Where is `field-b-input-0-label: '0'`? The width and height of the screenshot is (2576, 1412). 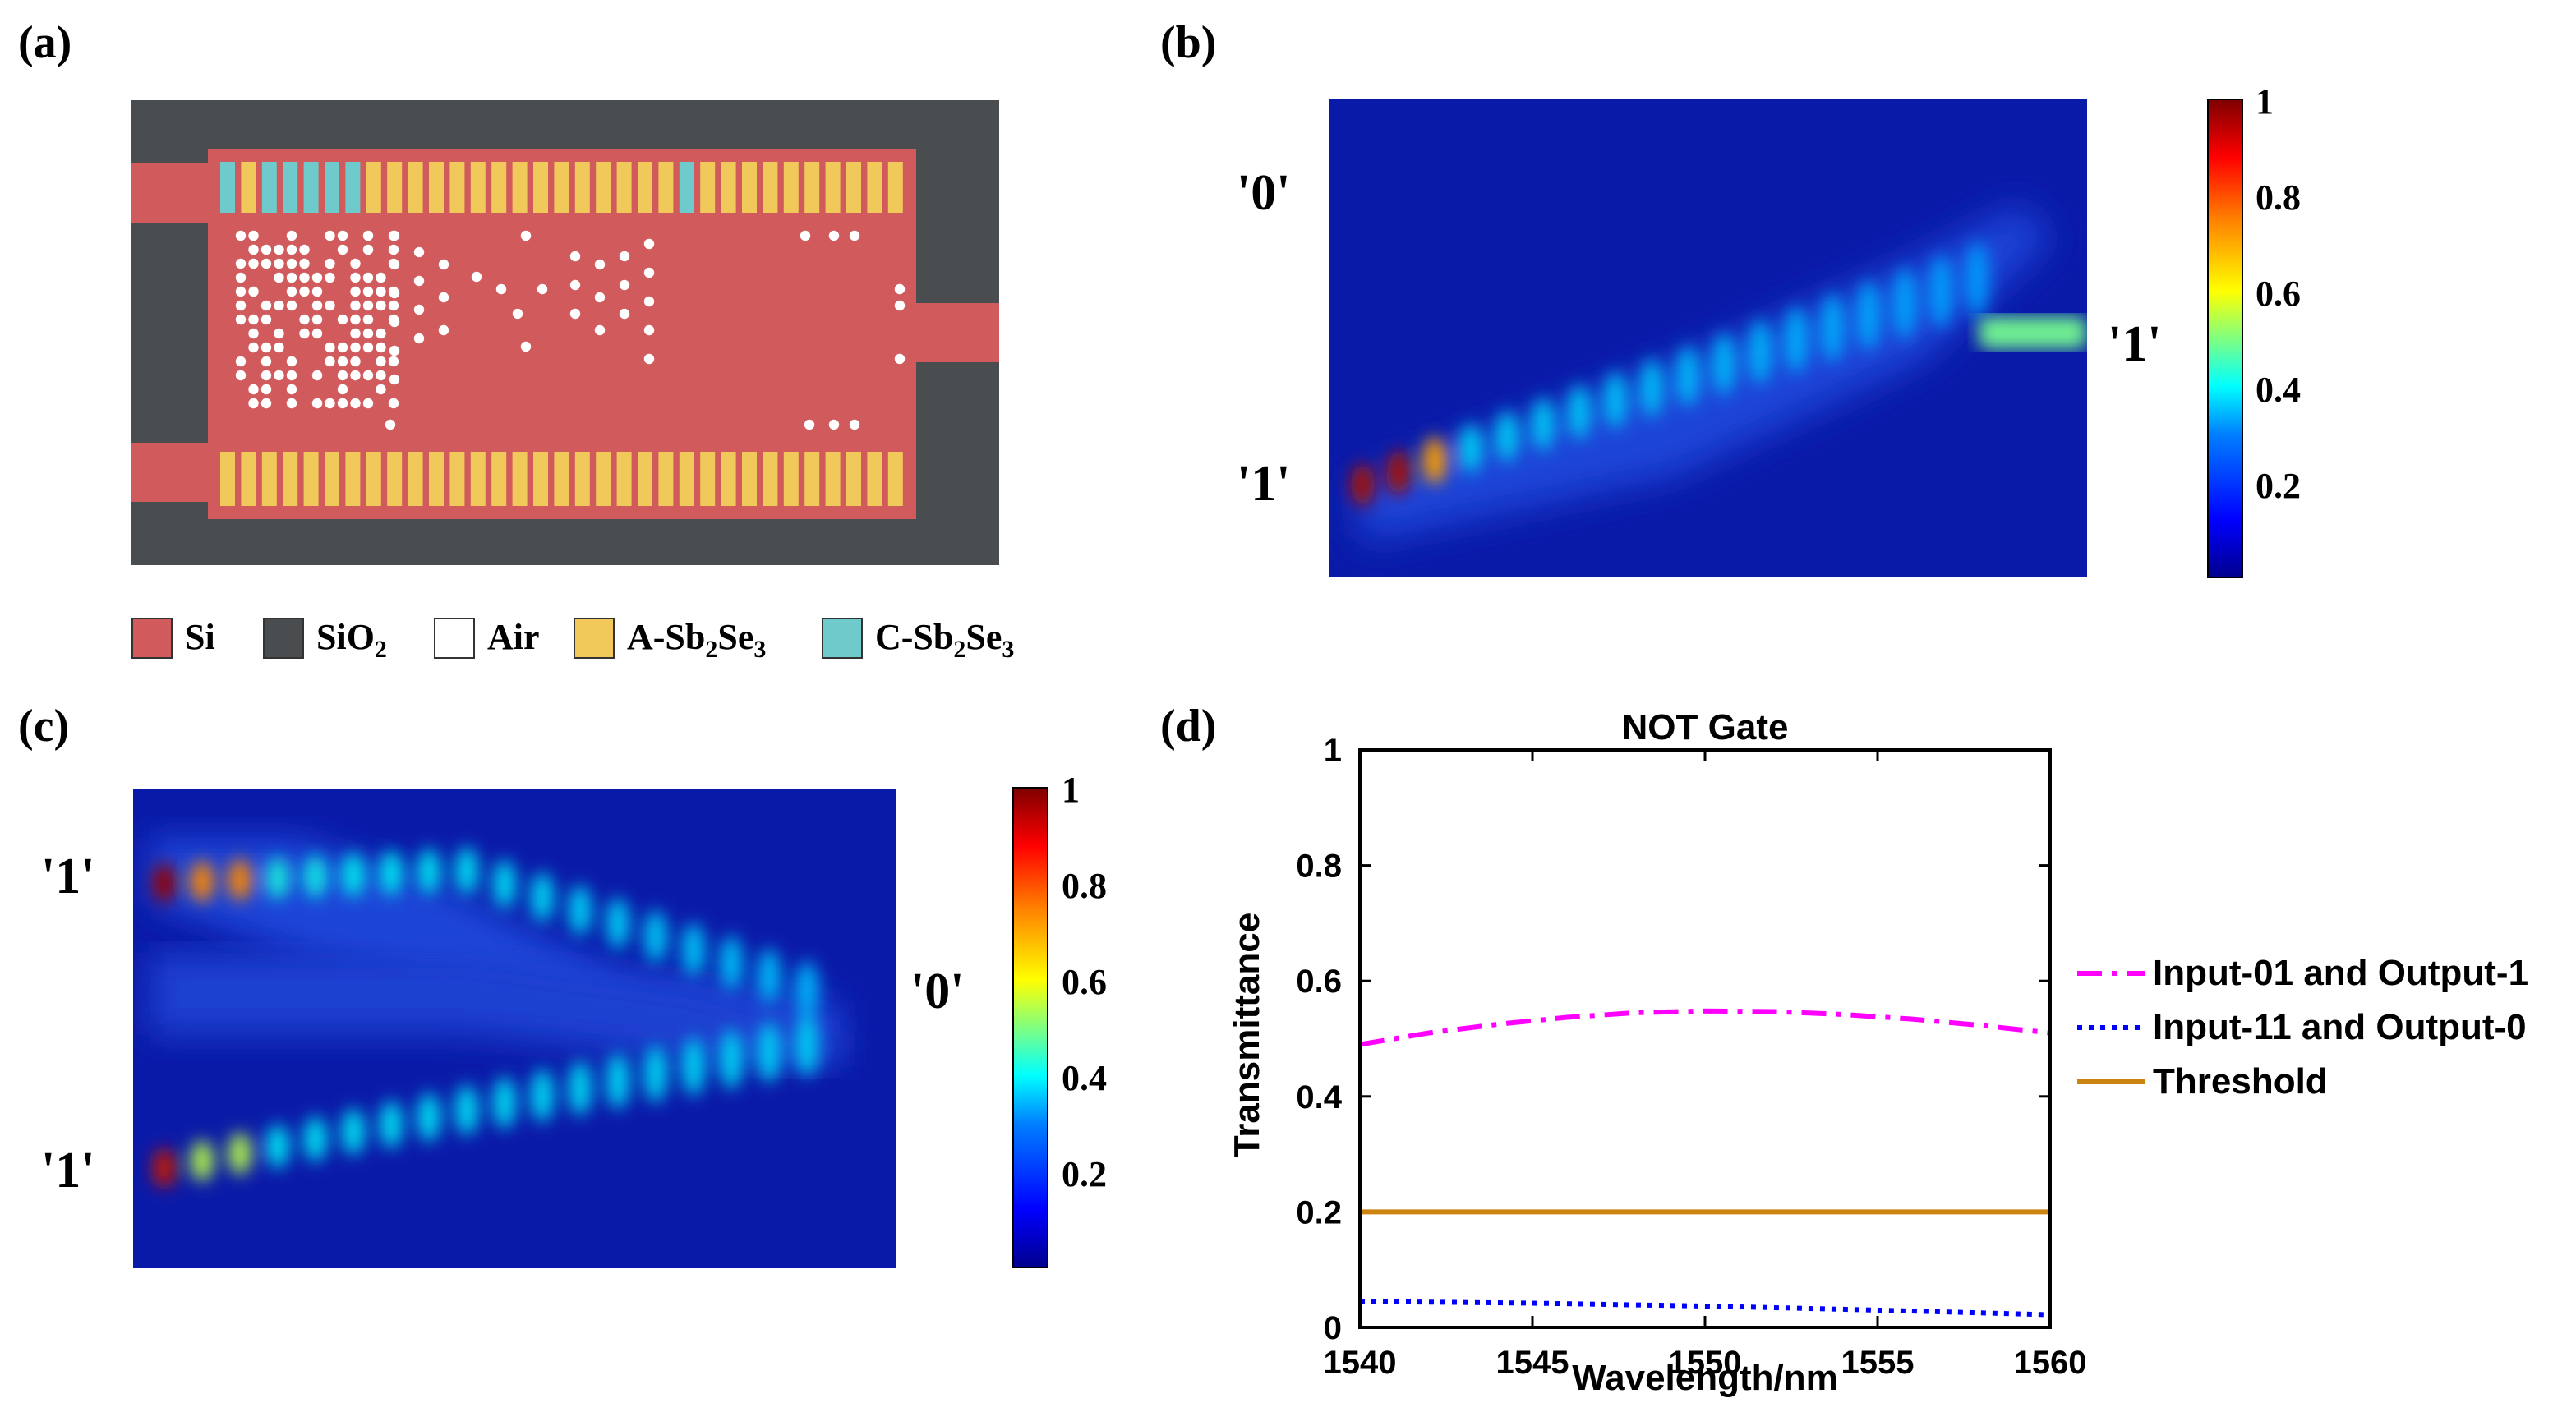
field-b-input-0-label: '0' is located at coordinates (1264, 193).